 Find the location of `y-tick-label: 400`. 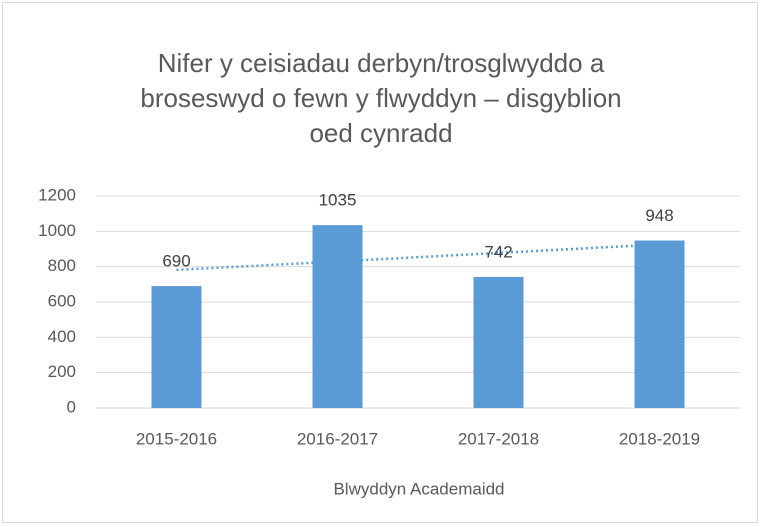

y-tick-label: 400 is located at coordinates (62, 336).